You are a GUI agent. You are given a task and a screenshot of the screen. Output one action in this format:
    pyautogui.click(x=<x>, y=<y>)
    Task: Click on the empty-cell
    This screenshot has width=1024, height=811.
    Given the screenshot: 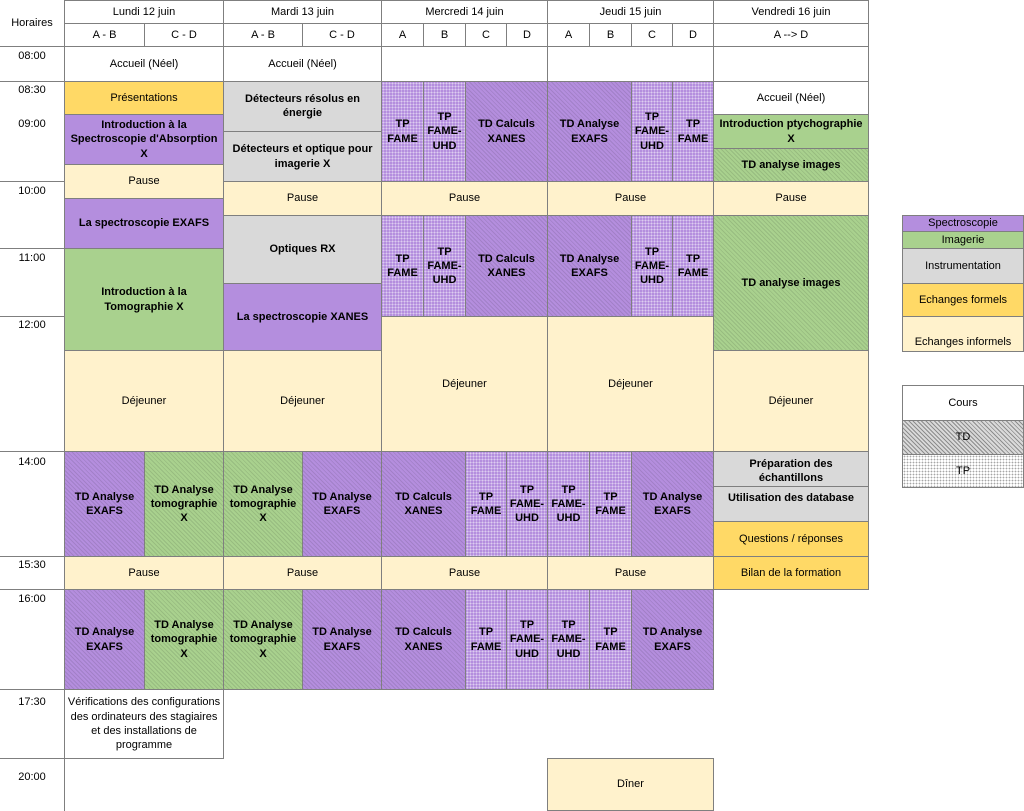 What is the action you would take?
    pyautogui.click(x=630, y=64)
    